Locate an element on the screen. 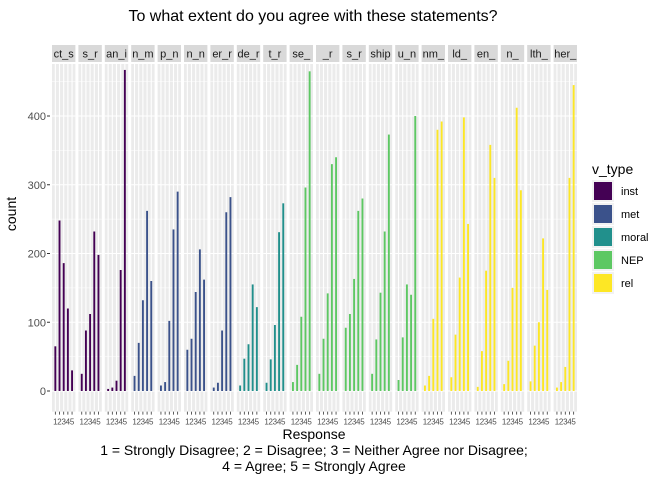 The height and width of the screenshot is (485, 672). y-tick-label: 300 is located at coordinates (37, 186).